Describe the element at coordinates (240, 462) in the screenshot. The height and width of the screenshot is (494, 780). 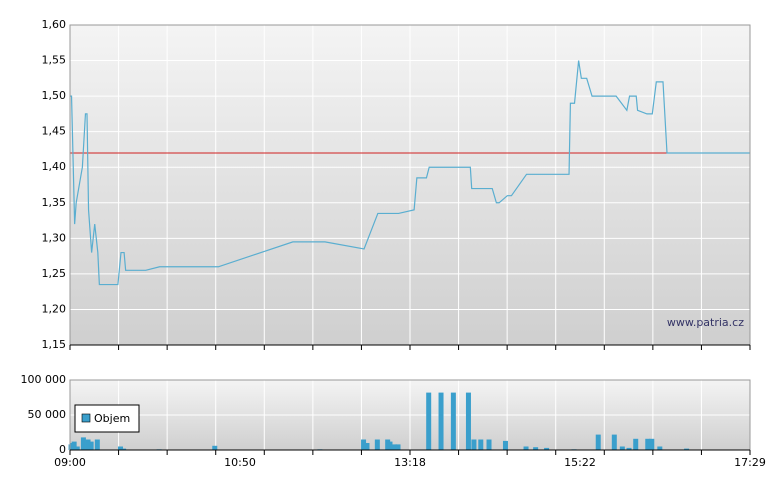
I see `x-tick-label: 10:50` at that location.